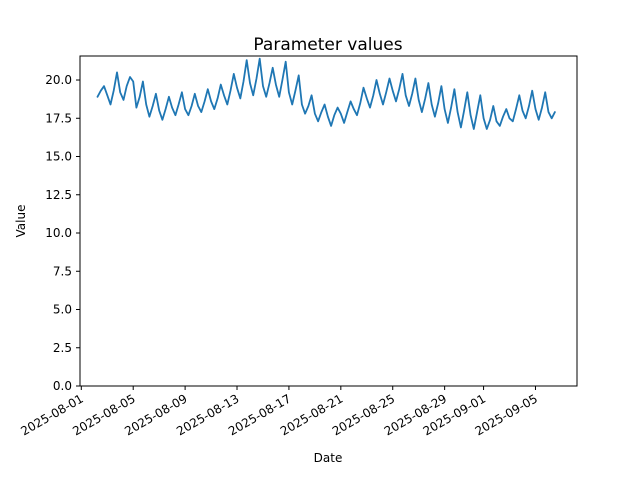 The image size is (640, 480). I want to click on data-line, so click(326, 93).